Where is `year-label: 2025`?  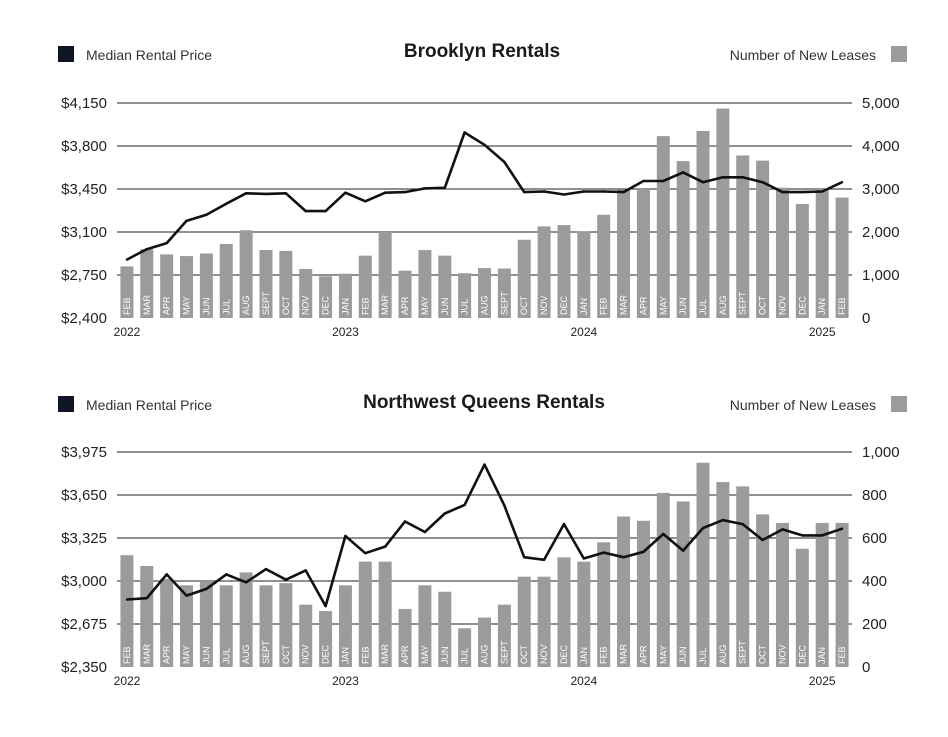 year-label: 2025 is located at coordinates (822, 332).